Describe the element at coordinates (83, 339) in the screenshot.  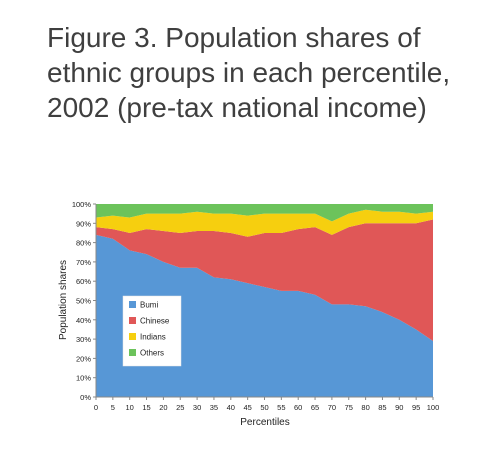
I see `y-tick-label: 30%` at that location.